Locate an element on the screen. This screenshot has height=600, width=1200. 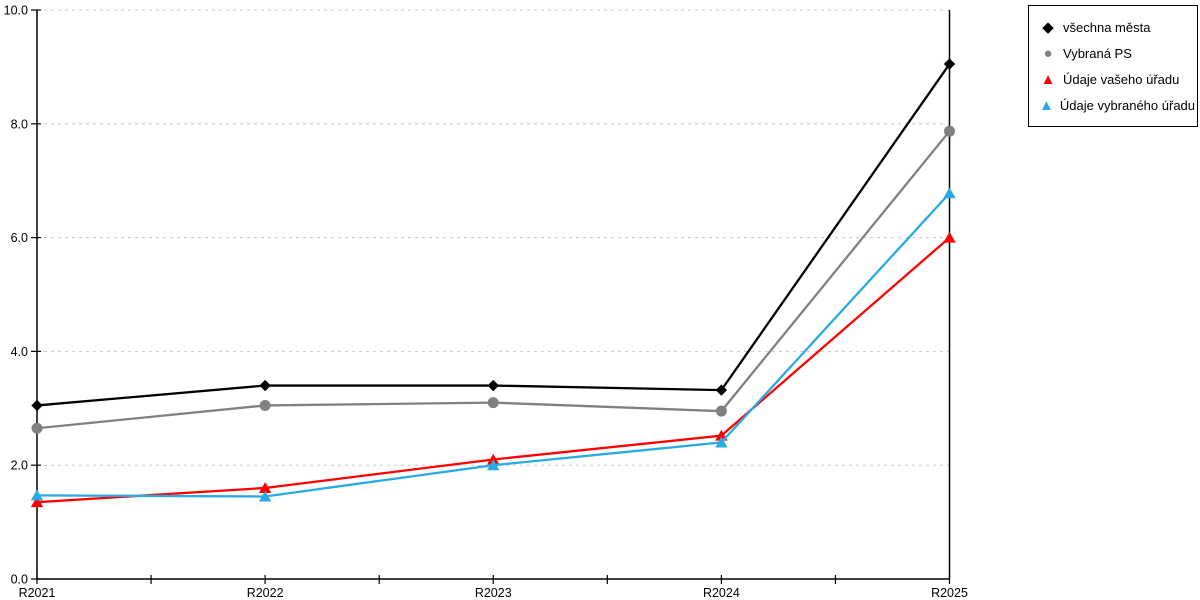
x-axis-label: R2022 is located at coordinates (265, 593).